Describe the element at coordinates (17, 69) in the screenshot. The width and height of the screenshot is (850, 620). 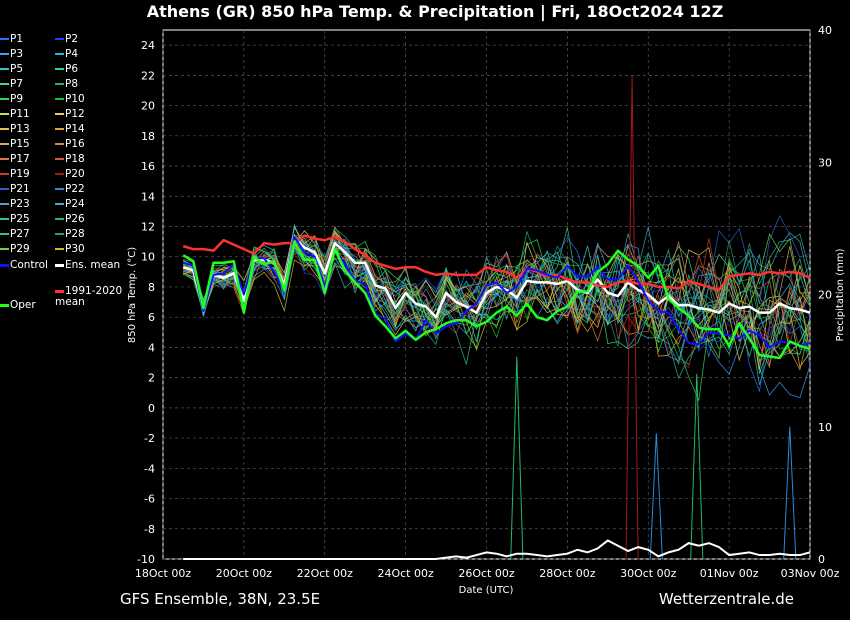
I see `legend-label: P5` at that location.